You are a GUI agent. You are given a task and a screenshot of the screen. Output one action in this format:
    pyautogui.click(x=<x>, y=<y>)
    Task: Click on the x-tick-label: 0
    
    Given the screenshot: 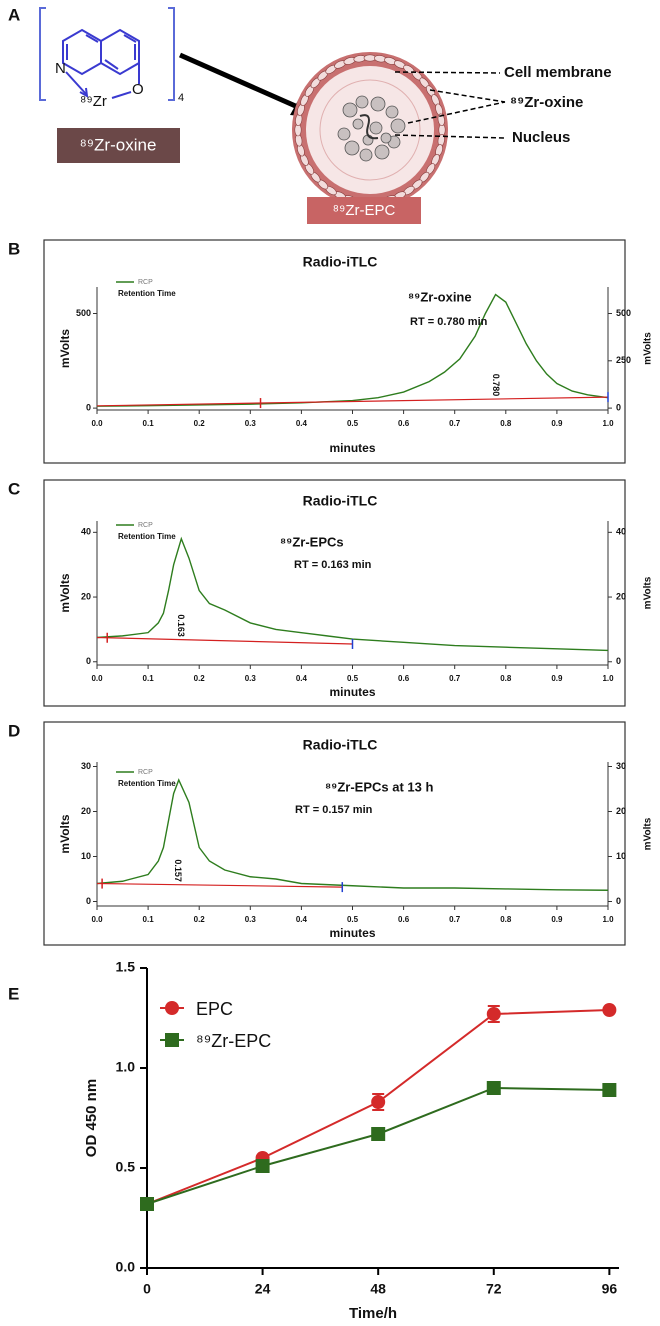 What is the action you would take?
    pyautogui.click(x=147, y=1289)
    